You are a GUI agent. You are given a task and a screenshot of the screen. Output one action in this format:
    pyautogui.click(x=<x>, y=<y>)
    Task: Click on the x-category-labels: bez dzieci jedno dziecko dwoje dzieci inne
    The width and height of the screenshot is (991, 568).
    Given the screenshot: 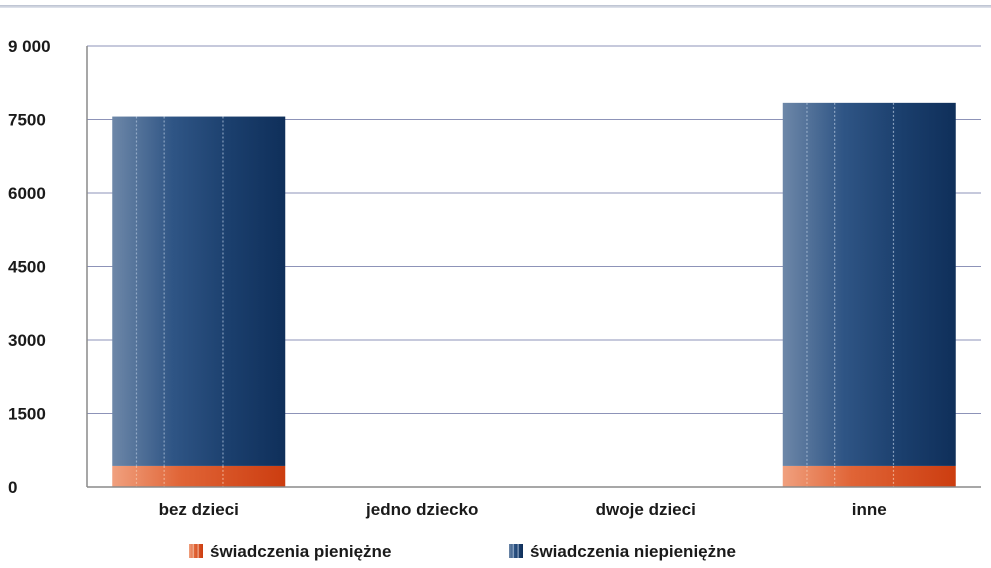 What is the action you would take?
    pyautogui.click(x=523, y=509)
    